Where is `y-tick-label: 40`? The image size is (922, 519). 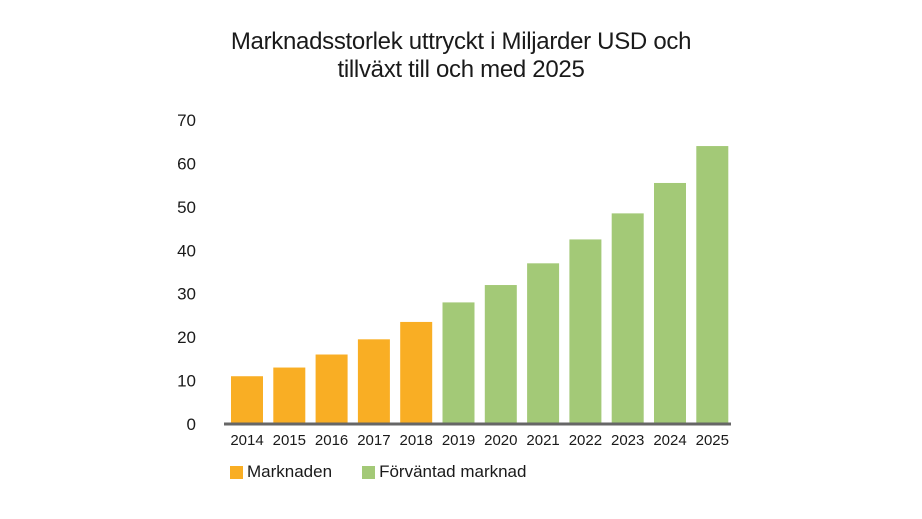
y-tick-label: 40 is located at coordinates (186, 250).